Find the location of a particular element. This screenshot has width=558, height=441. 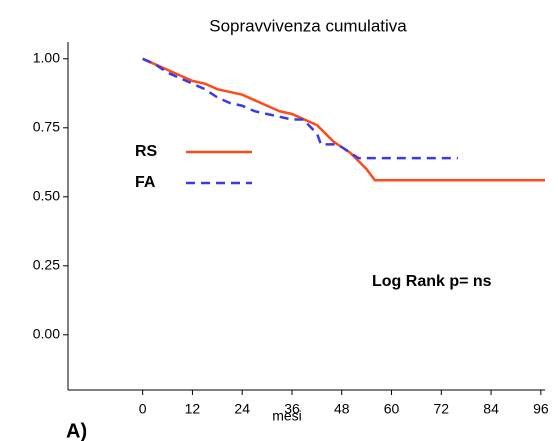

y-tick-label: 0.50 is located at coordinates (46, 196).